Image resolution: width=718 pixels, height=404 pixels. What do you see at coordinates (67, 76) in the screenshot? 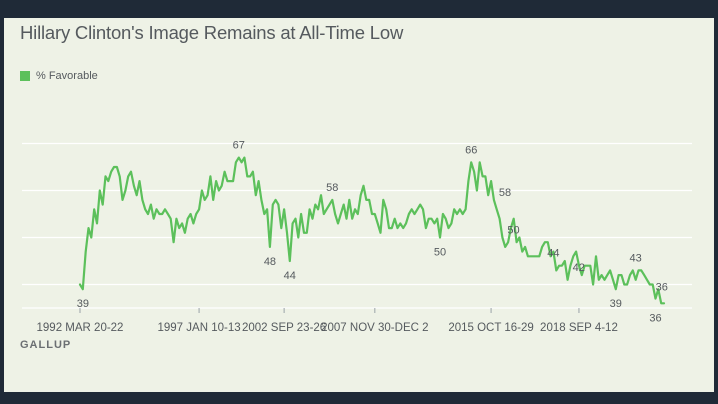
I see `legend-label: % Favorable` at bounding box center [67, 76].